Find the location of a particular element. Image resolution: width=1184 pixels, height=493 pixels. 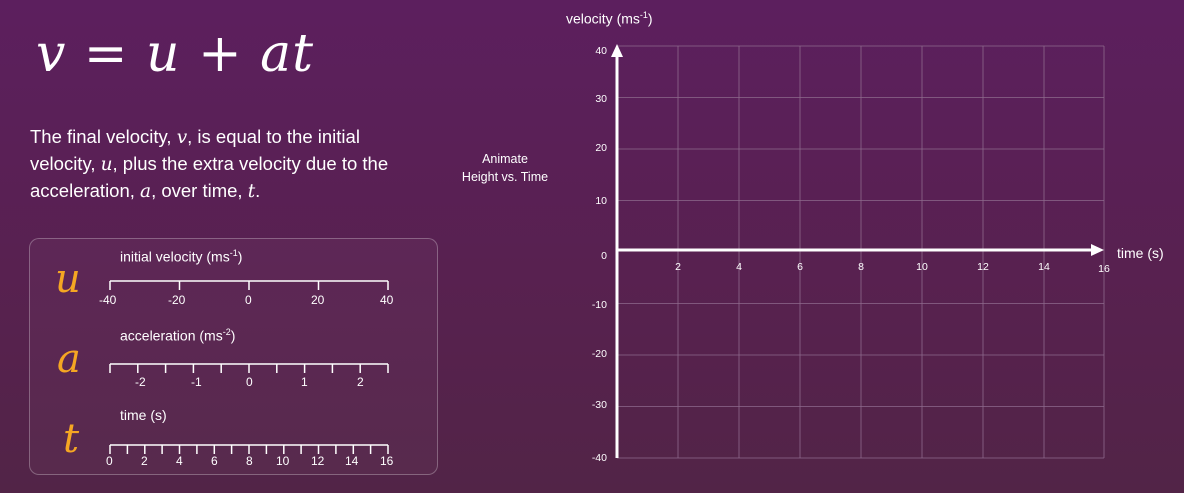

animate-height-vs-time-button: Animate Height vs. Time is located at coordinates (505, 168).